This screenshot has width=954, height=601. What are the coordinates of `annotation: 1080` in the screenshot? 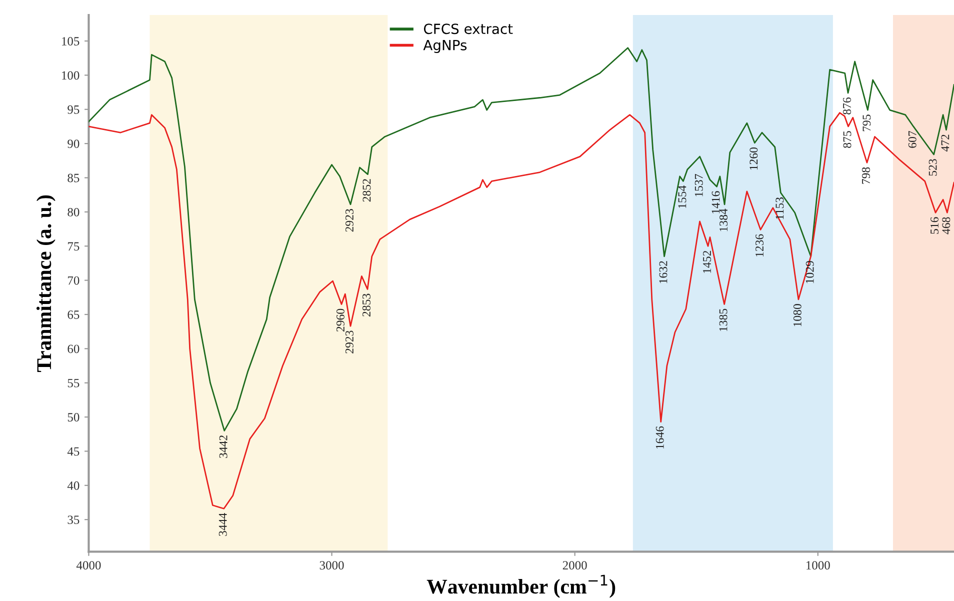 It's located at (797, 315).